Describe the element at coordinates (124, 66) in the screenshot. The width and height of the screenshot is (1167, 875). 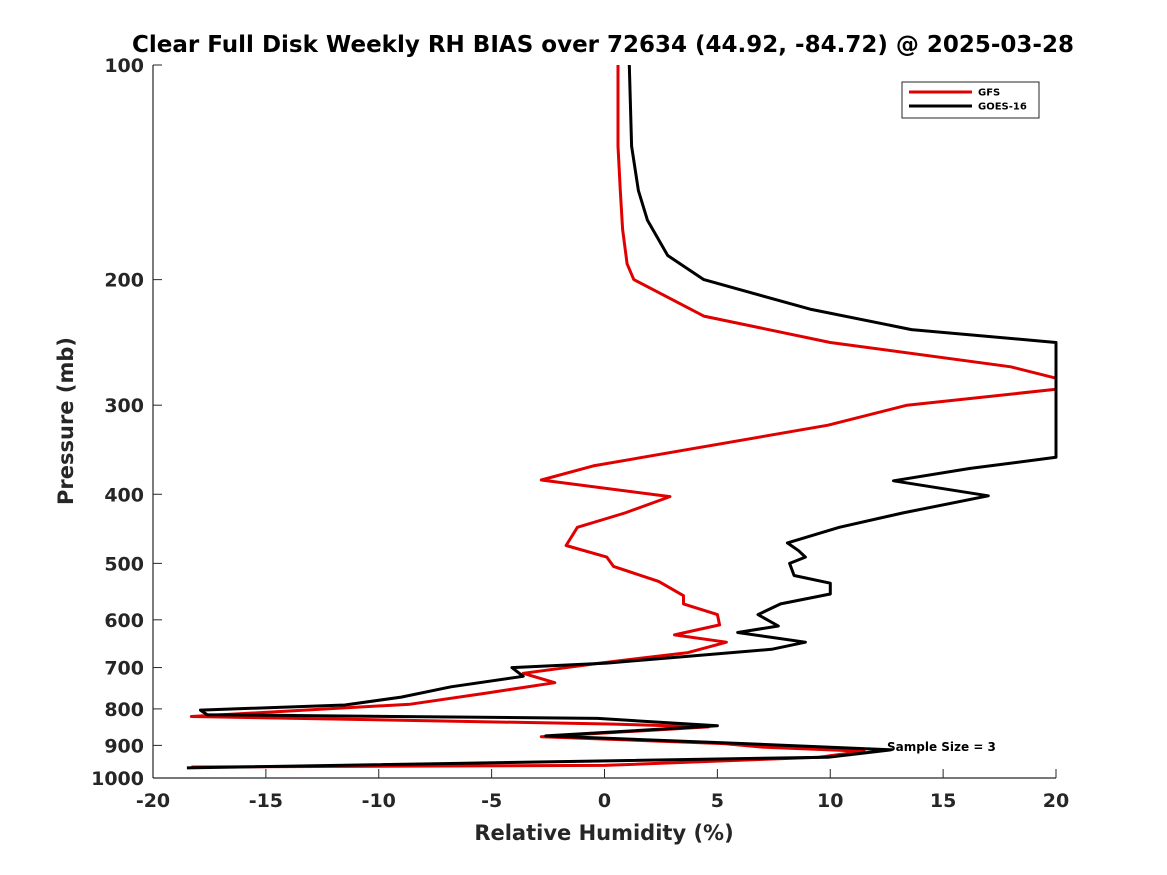
I see `y-tick-label: 100` at that location.